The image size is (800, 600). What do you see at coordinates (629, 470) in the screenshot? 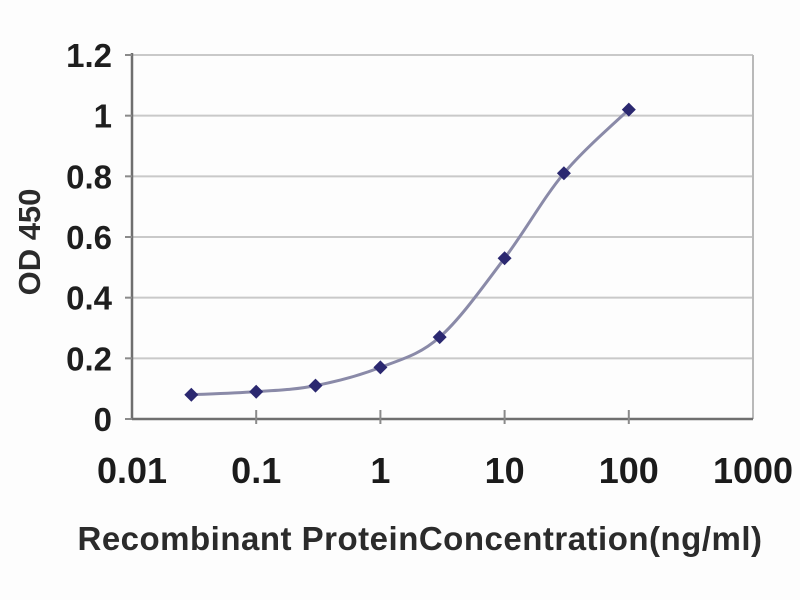
I see `x-tick-label-100: 100` at bounding box center [629, 470].